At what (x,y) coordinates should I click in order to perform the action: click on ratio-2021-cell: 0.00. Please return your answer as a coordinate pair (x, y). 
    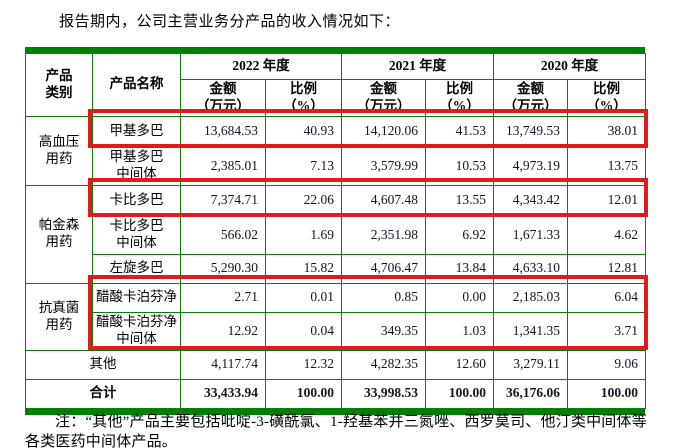
    Looking at the image, I should click on (459, 297).